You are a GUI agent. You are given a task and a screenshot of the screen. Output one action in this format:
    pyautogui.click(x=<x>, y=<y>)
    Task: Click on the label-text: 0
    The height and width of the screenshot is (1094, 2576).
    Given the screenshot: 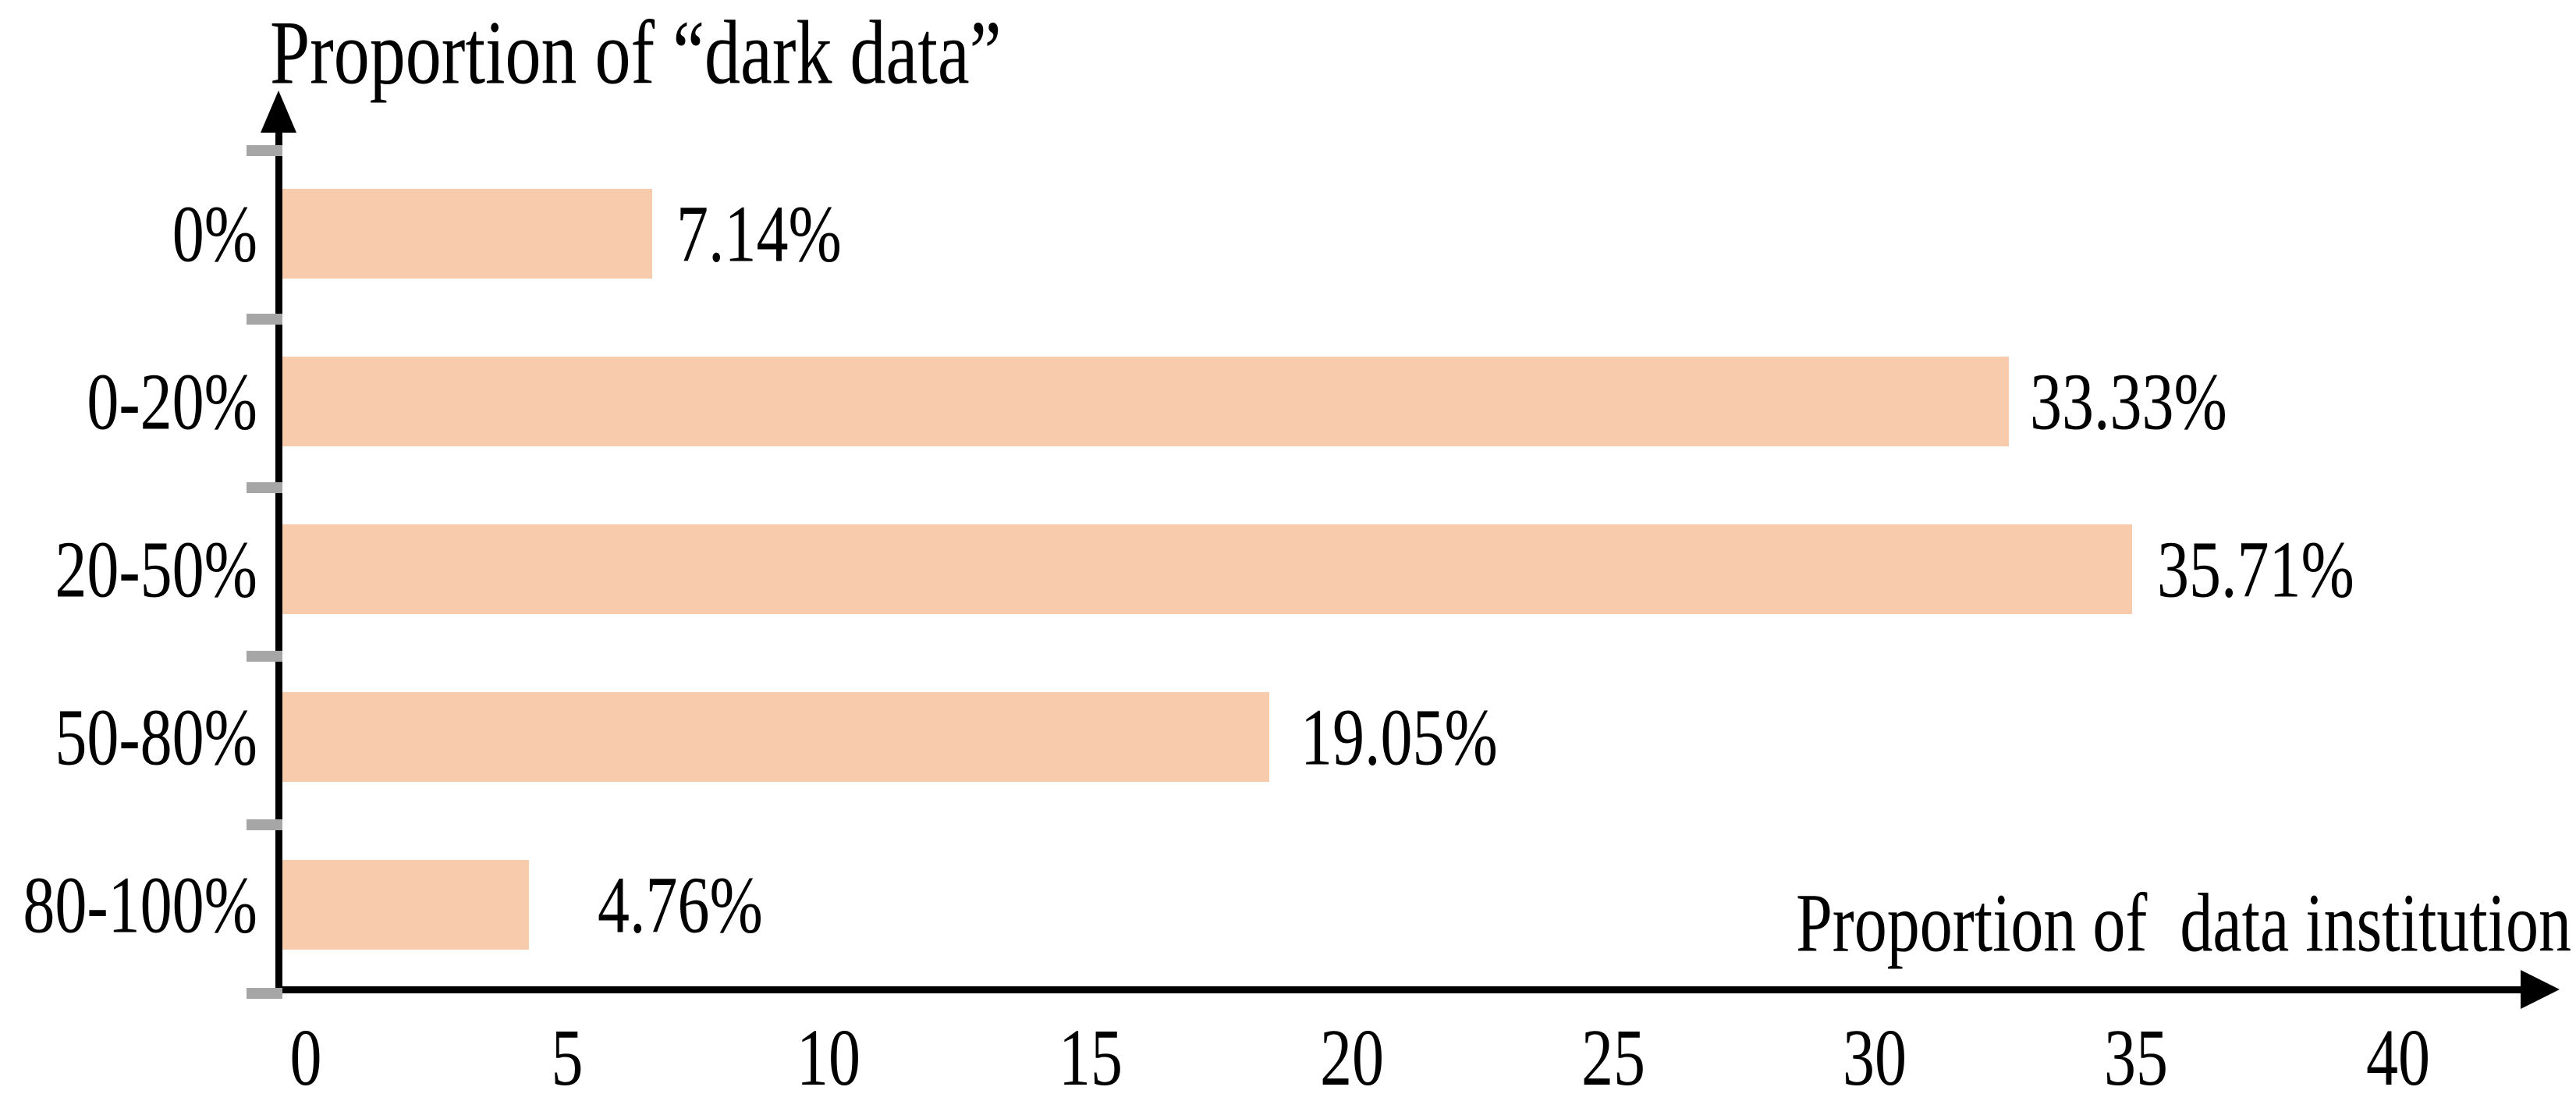 What is the action you would take?
    pyautogui.click(x=305, y=1053)
    